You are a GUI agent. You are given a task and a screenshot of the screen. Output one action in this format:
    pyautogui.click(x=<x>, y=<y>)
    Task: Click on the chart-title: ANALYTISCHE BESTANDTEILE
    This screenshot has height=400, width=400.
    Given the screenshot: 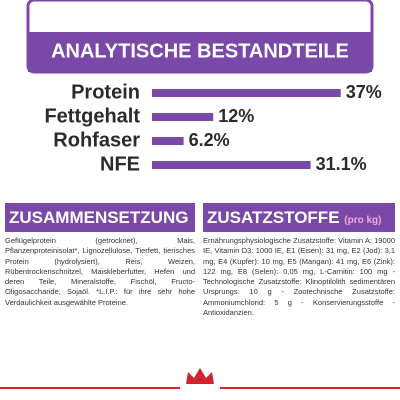 What is the action you would take?
    pyautogui.click(x=200, y=51)
    